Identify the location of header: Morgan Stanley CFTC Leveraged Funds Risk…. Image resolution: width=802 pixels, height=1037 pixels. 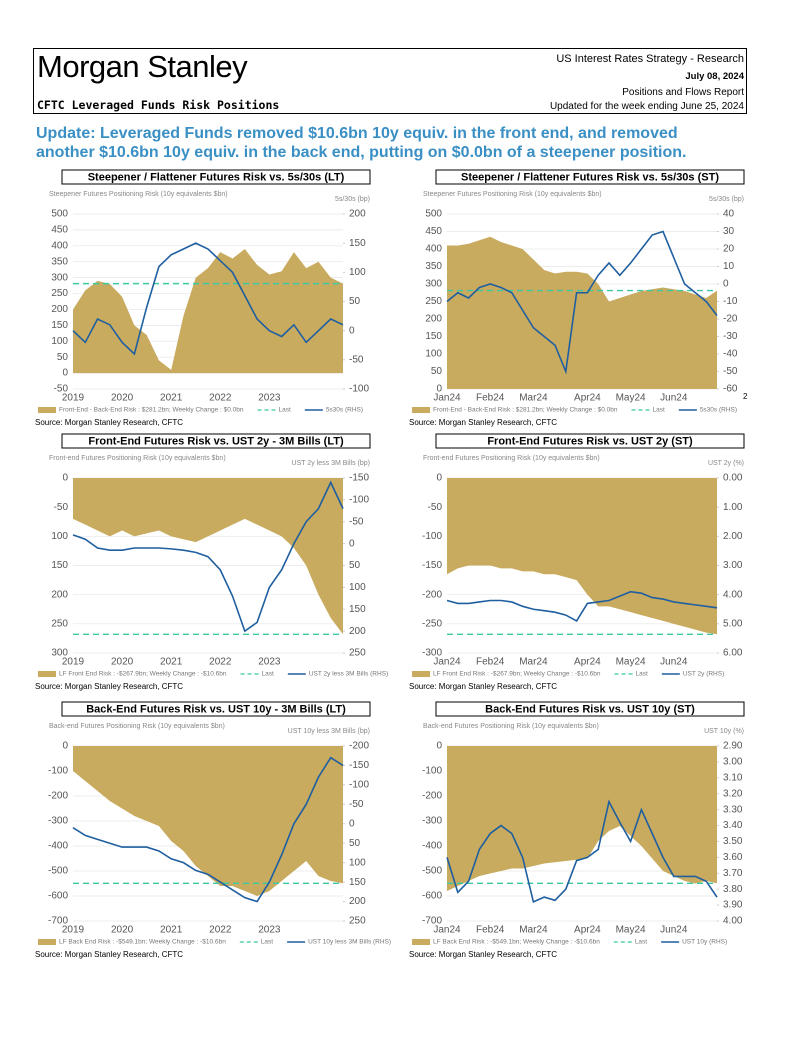
(390, 81).